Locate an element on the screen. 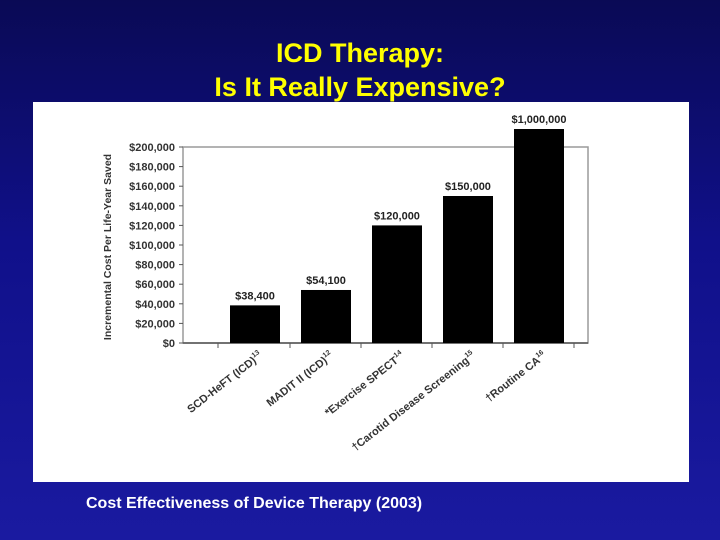  y-tick-label: $120,000 is located at coordinates (152, 226).